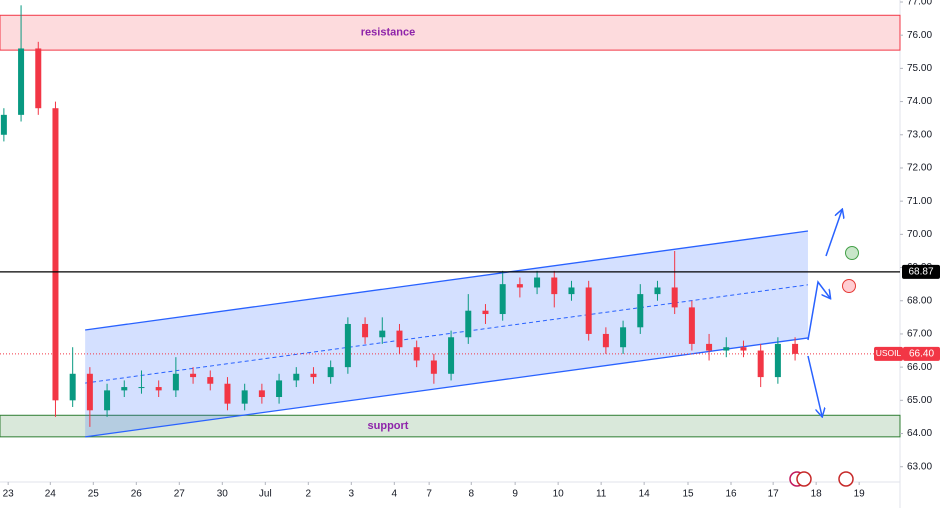  Describe the element at coordinates (180, 494) in the screenshot. I see `x-tick-label: 27` at that location.